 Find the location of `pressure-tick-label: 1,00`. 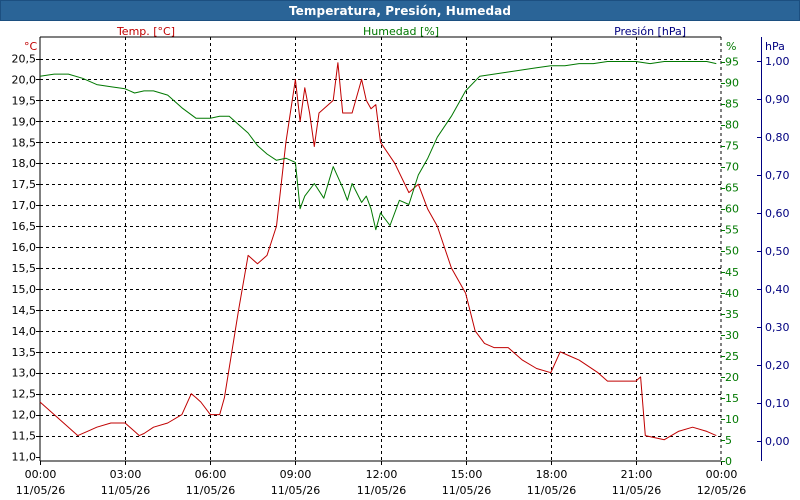

pressure-tick-label: 1,00 is located at coordinates (777, 61).